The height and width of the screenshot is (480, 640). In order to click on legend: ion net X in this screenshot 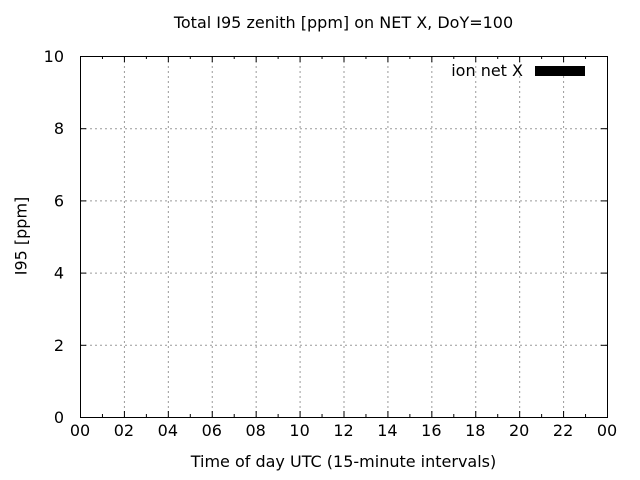, I will do `click(518, 70)`.